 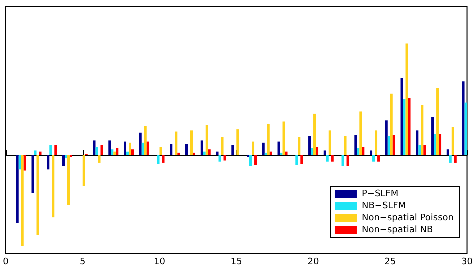 I want to click on legend-label: P−SLFM, so click(x=380, y=195).